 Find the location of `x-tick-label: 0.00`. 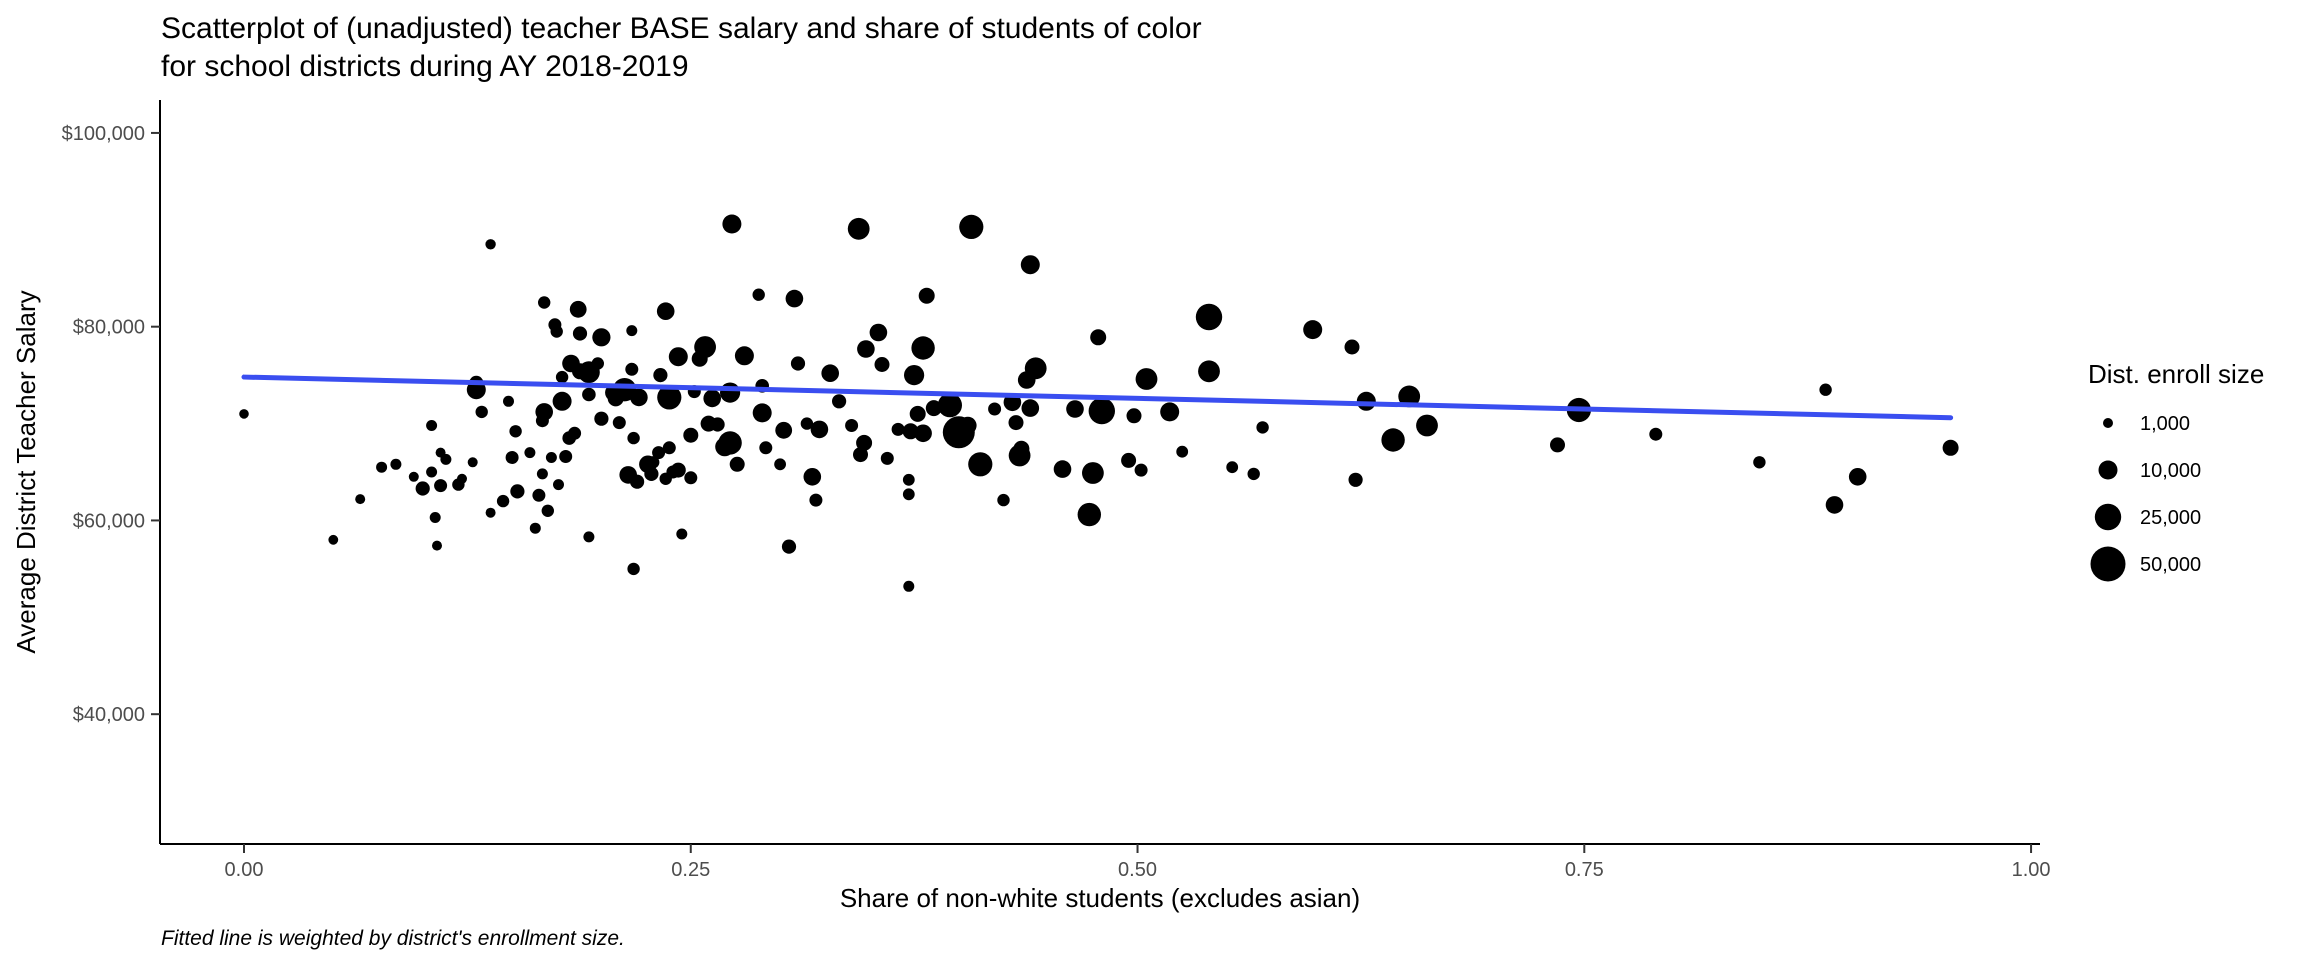

x-tick-label: 0.00 is located at coordinates (244, 870).